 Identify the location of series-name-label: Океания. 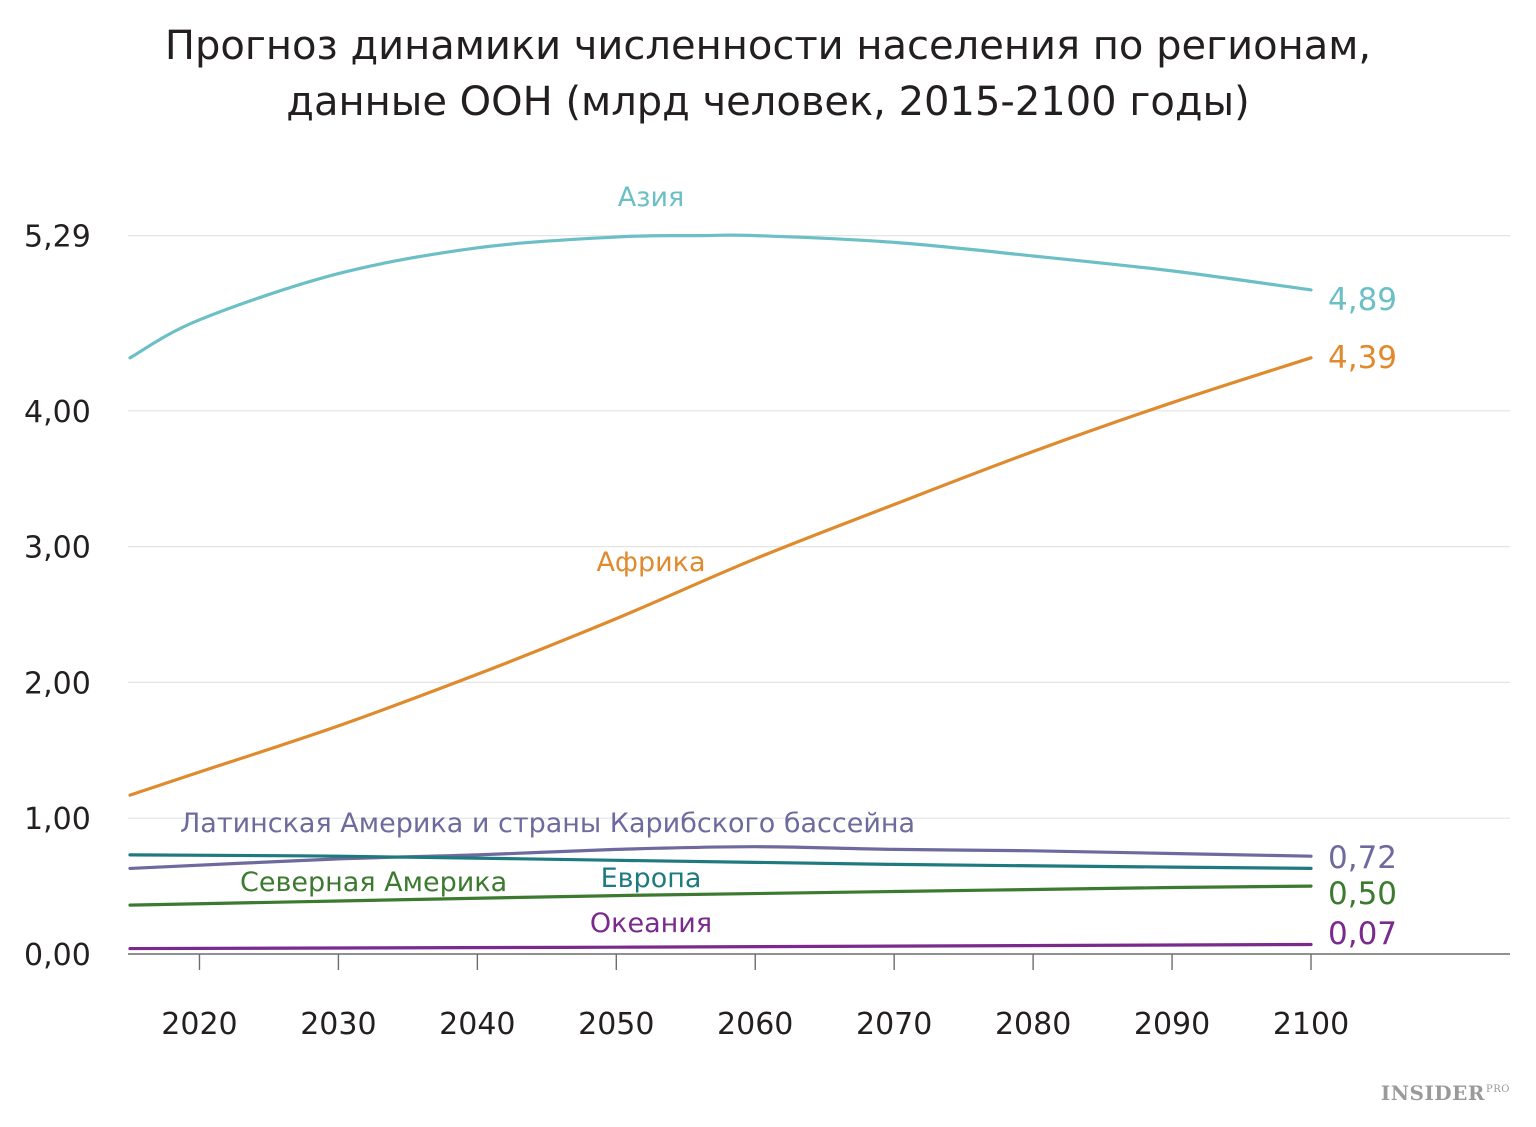
(651, 923).